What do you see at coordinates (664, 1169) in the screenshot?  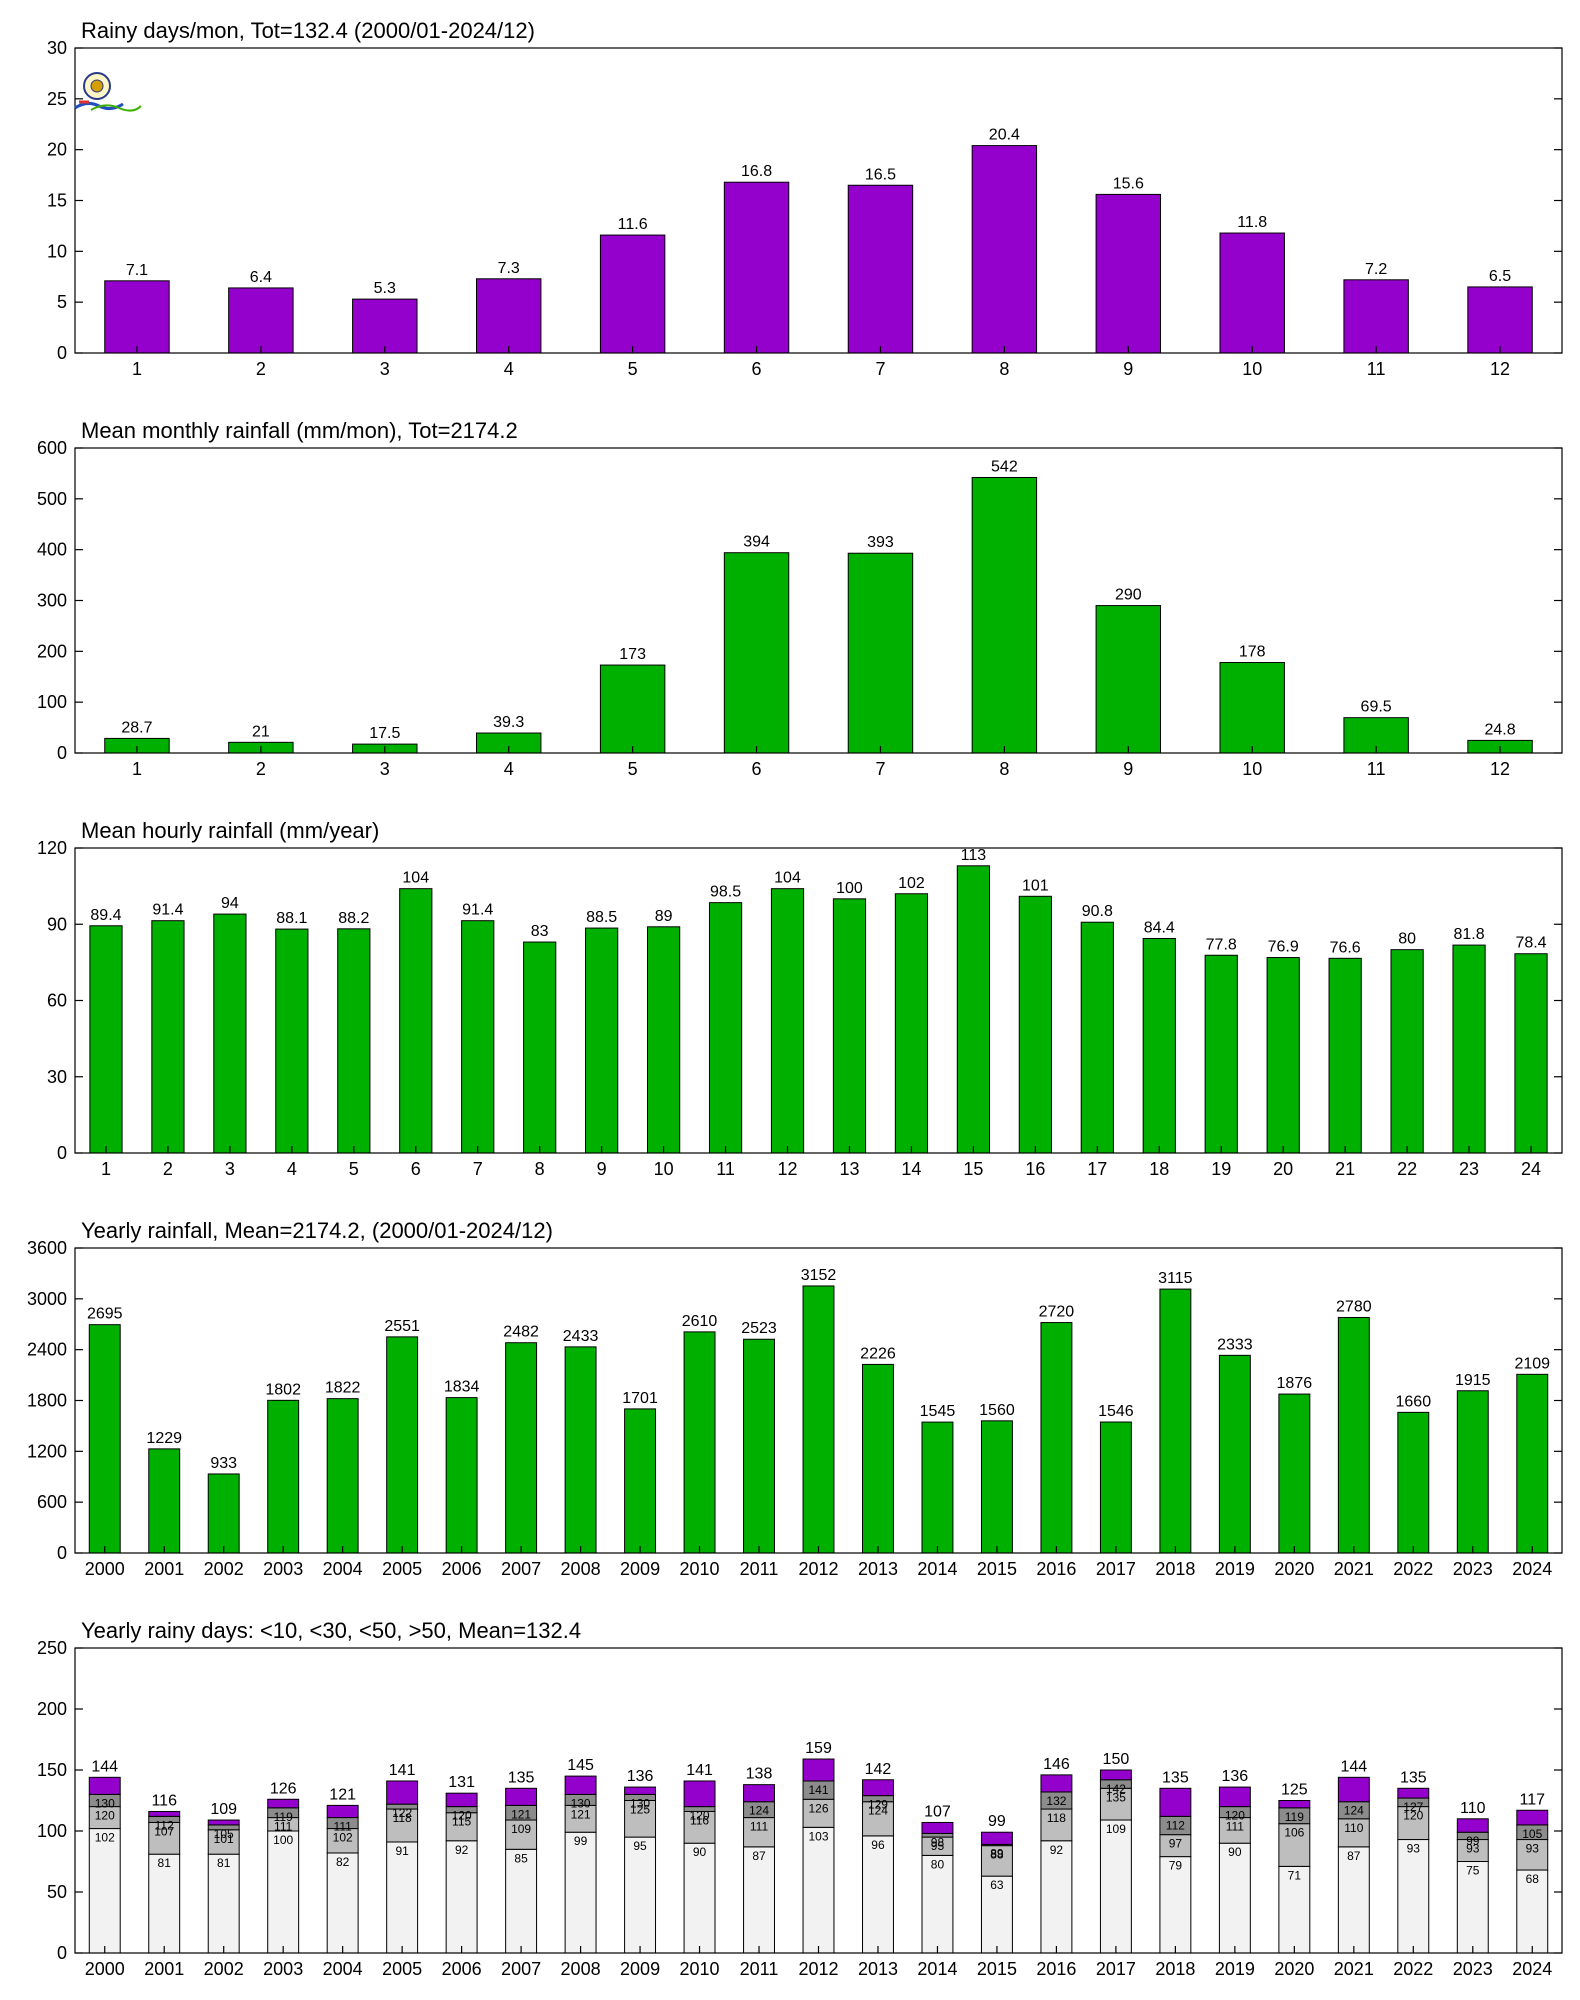 I see `x-tick-label-10: 10` at bounding box center [664, 1169].